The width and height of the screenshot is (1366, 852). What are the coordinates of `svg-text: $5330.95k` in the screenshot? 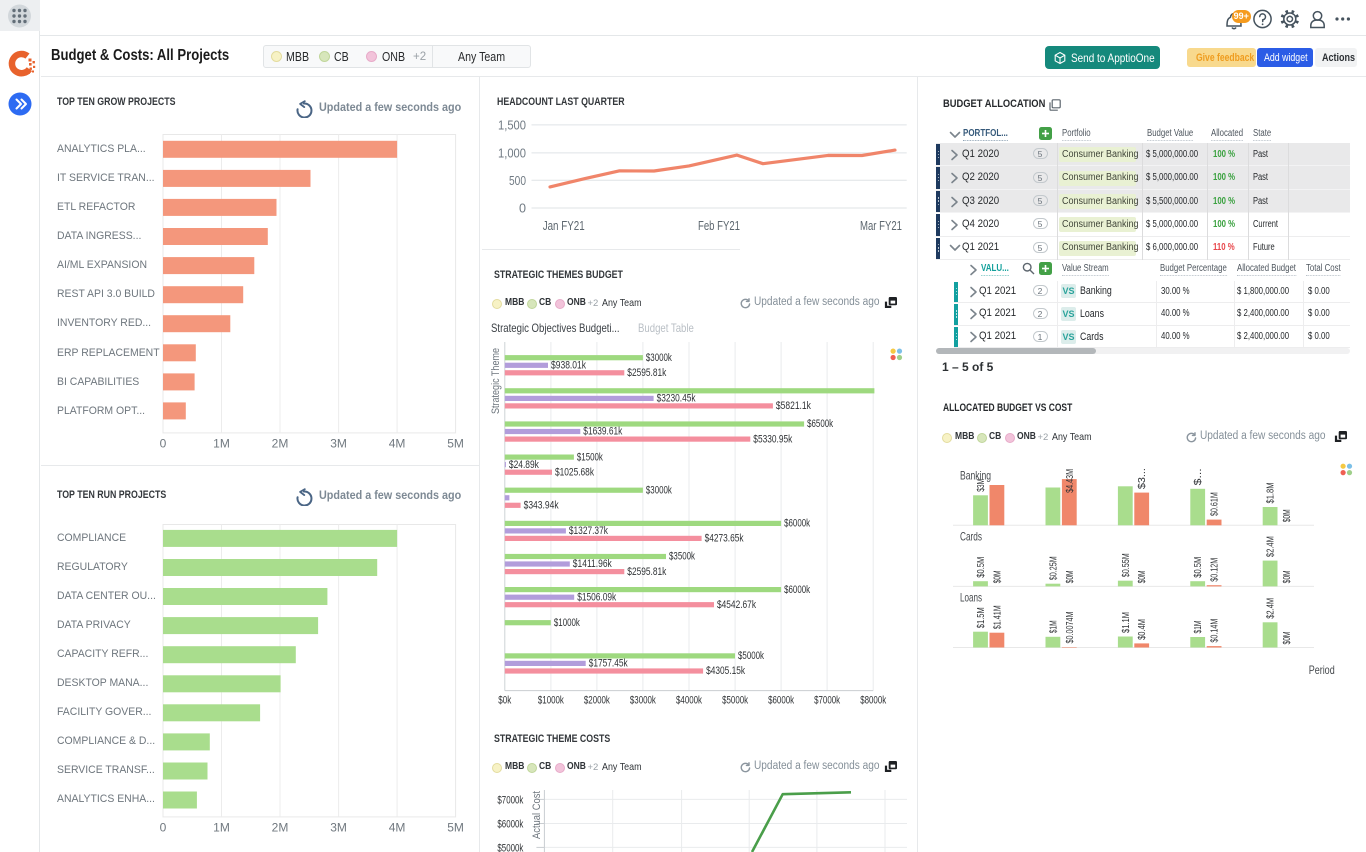 It's located at (772, 439).